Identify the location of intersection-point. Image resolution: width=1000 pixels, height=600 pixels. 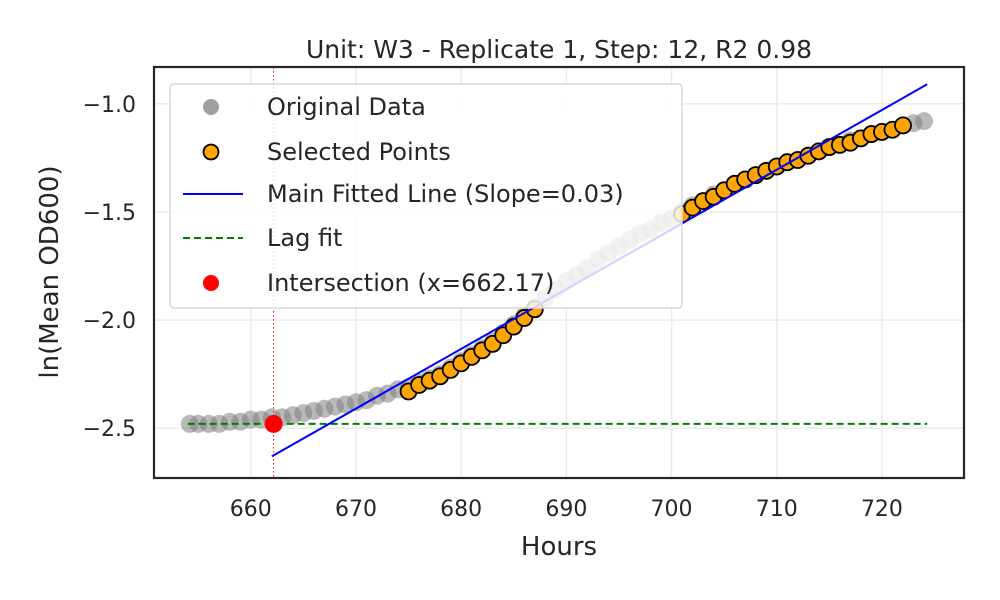
(273, 423).